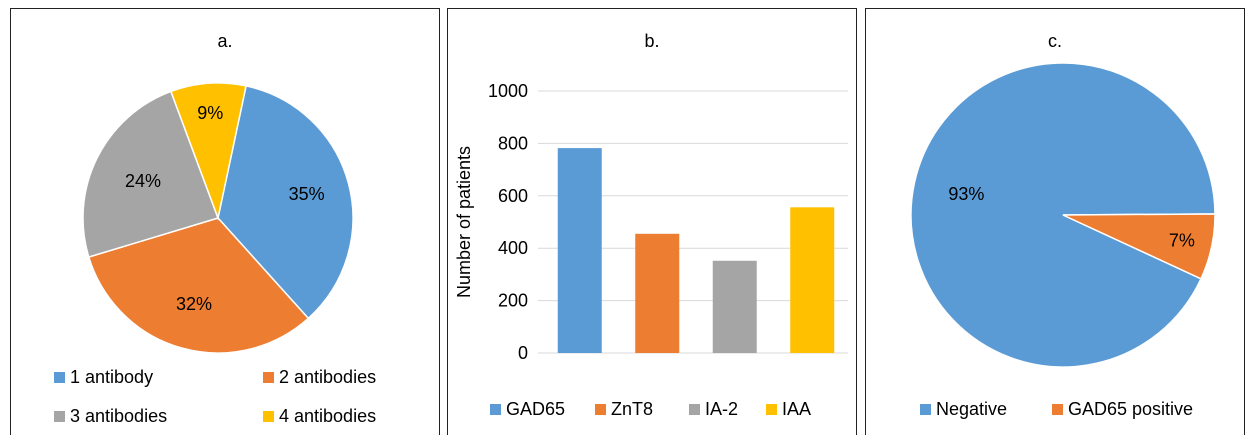  Describe the element at coordinates (119, 416) in the screenshot. I see `chart-a-legend-label: 3 antibodies` at that location.